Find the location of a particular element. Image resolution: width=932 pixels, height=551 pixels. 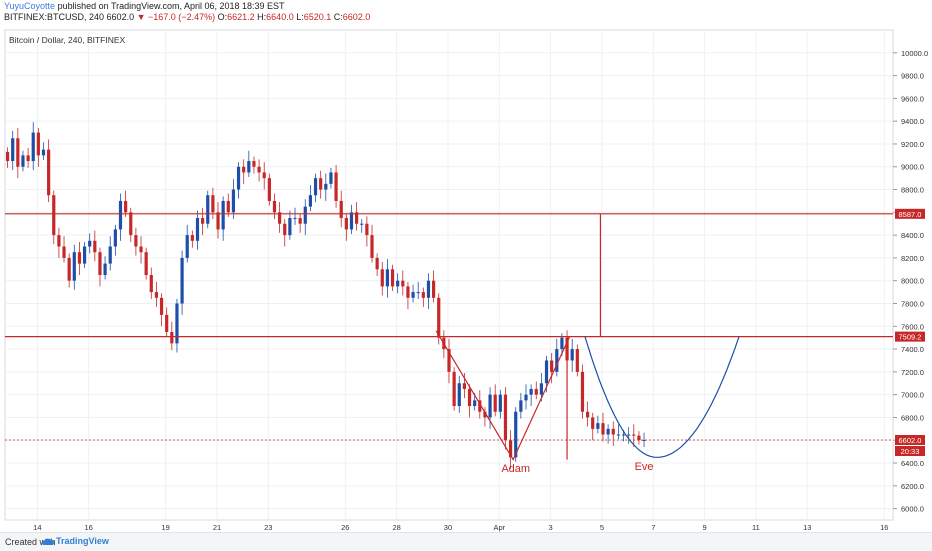

close-value: 6602.0 is located at coordinates (356, 17).